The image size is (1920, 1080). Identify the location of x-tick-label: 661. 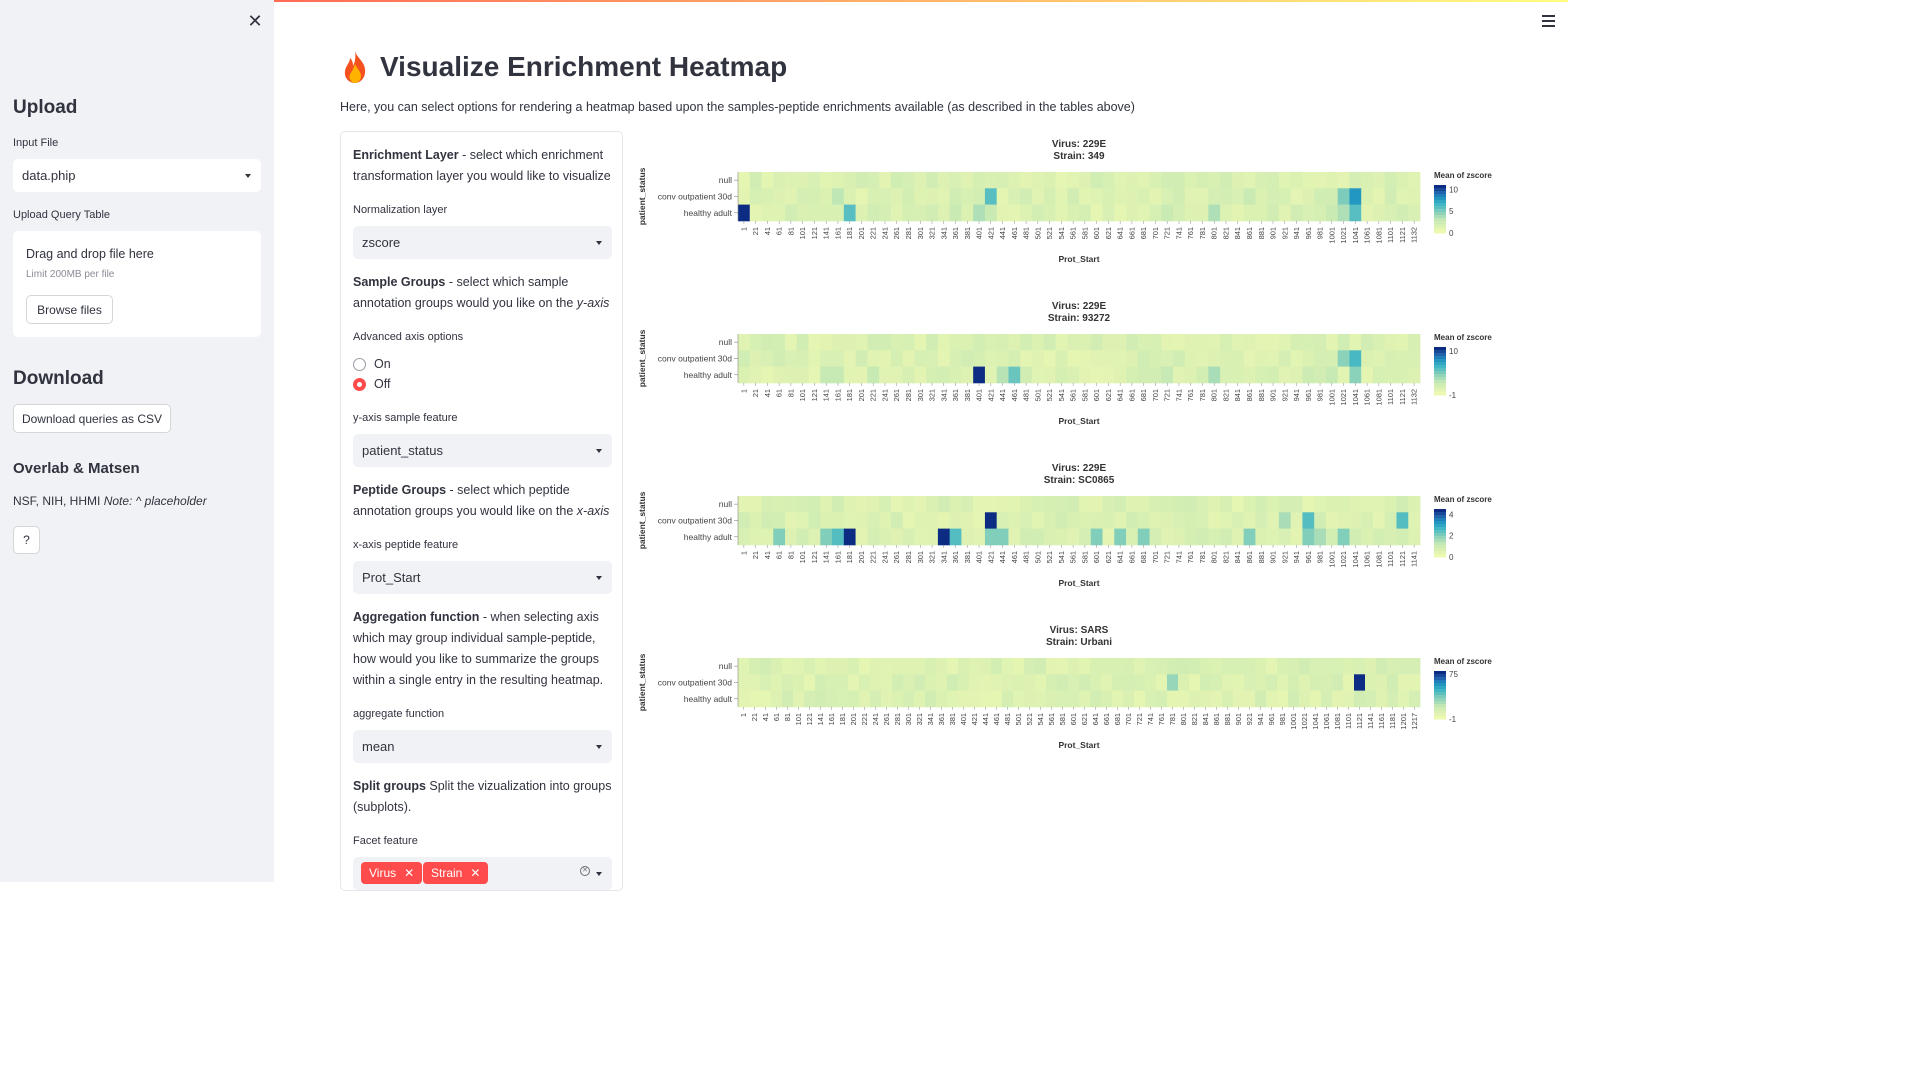
(1131, 557).